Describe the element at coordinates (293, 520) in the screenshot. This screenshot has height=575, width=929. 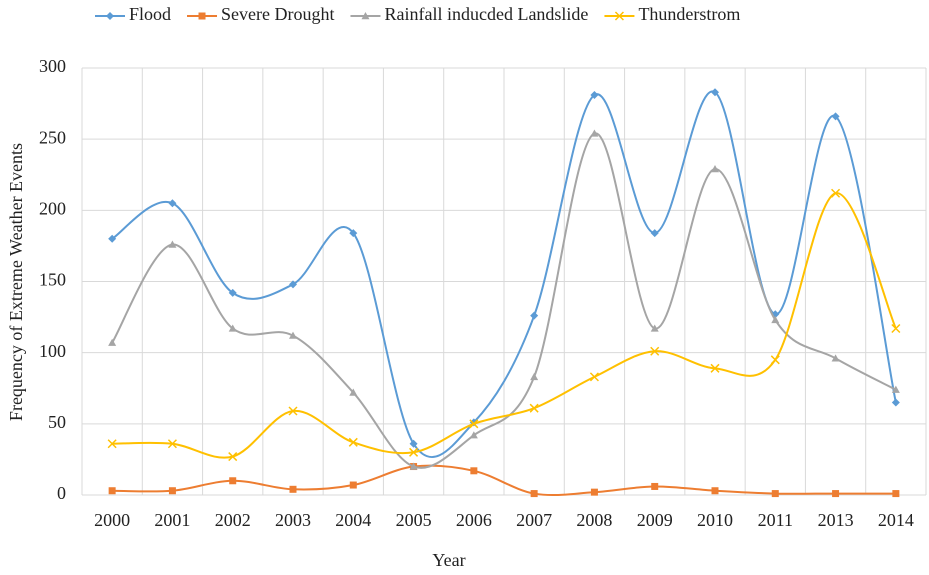
I see `x-tick-label: 2003` at that location.